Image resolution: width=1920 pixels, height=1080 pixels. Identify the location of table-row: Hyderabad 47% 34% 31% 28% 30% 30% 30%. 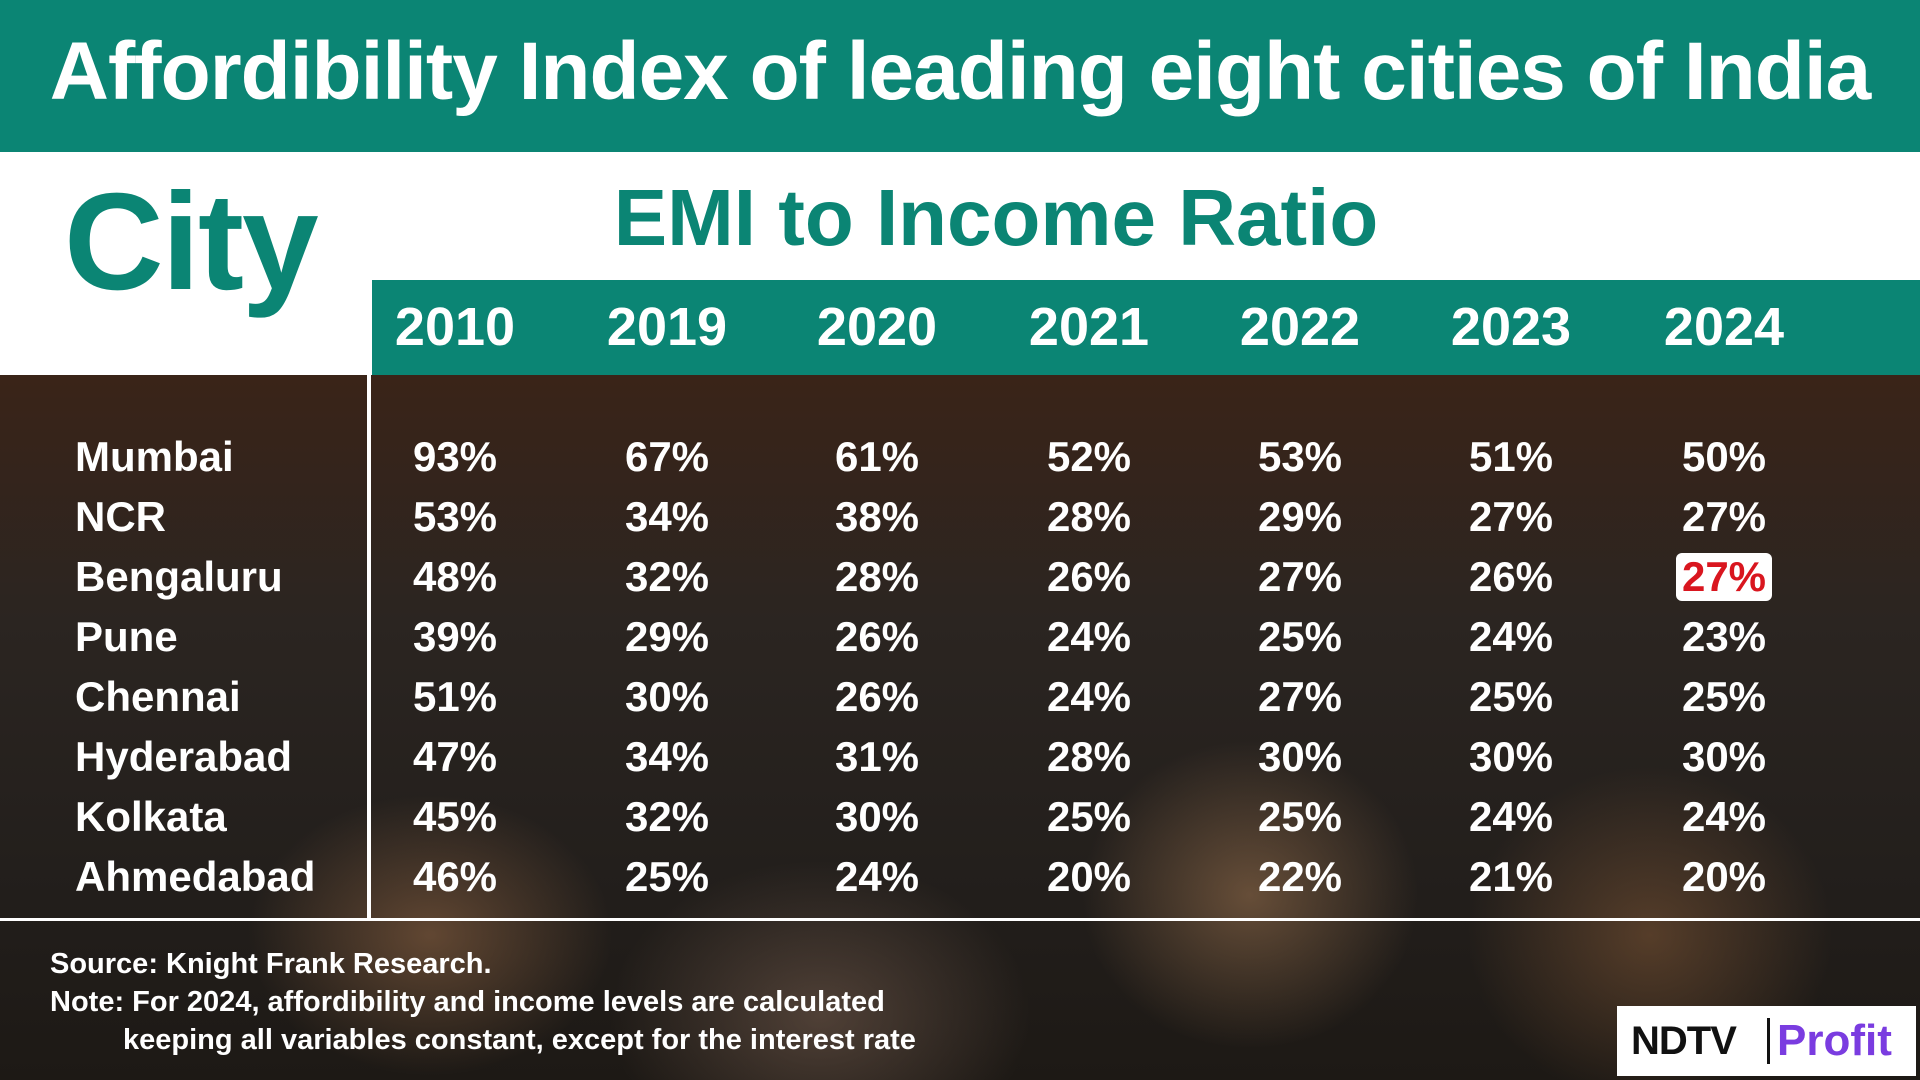
(960, 757).